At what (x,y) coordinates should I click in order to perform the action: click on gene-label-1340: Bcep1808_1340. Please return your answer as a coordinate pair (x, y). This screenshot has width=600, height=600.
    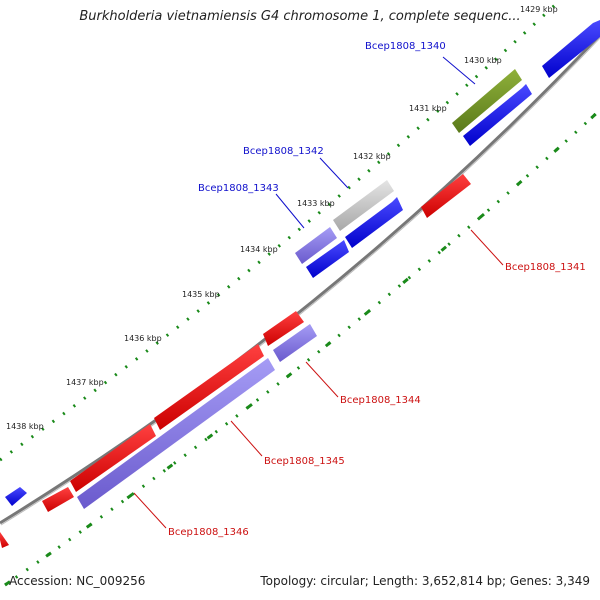
    Looking at the image, I should click on (405, 46).